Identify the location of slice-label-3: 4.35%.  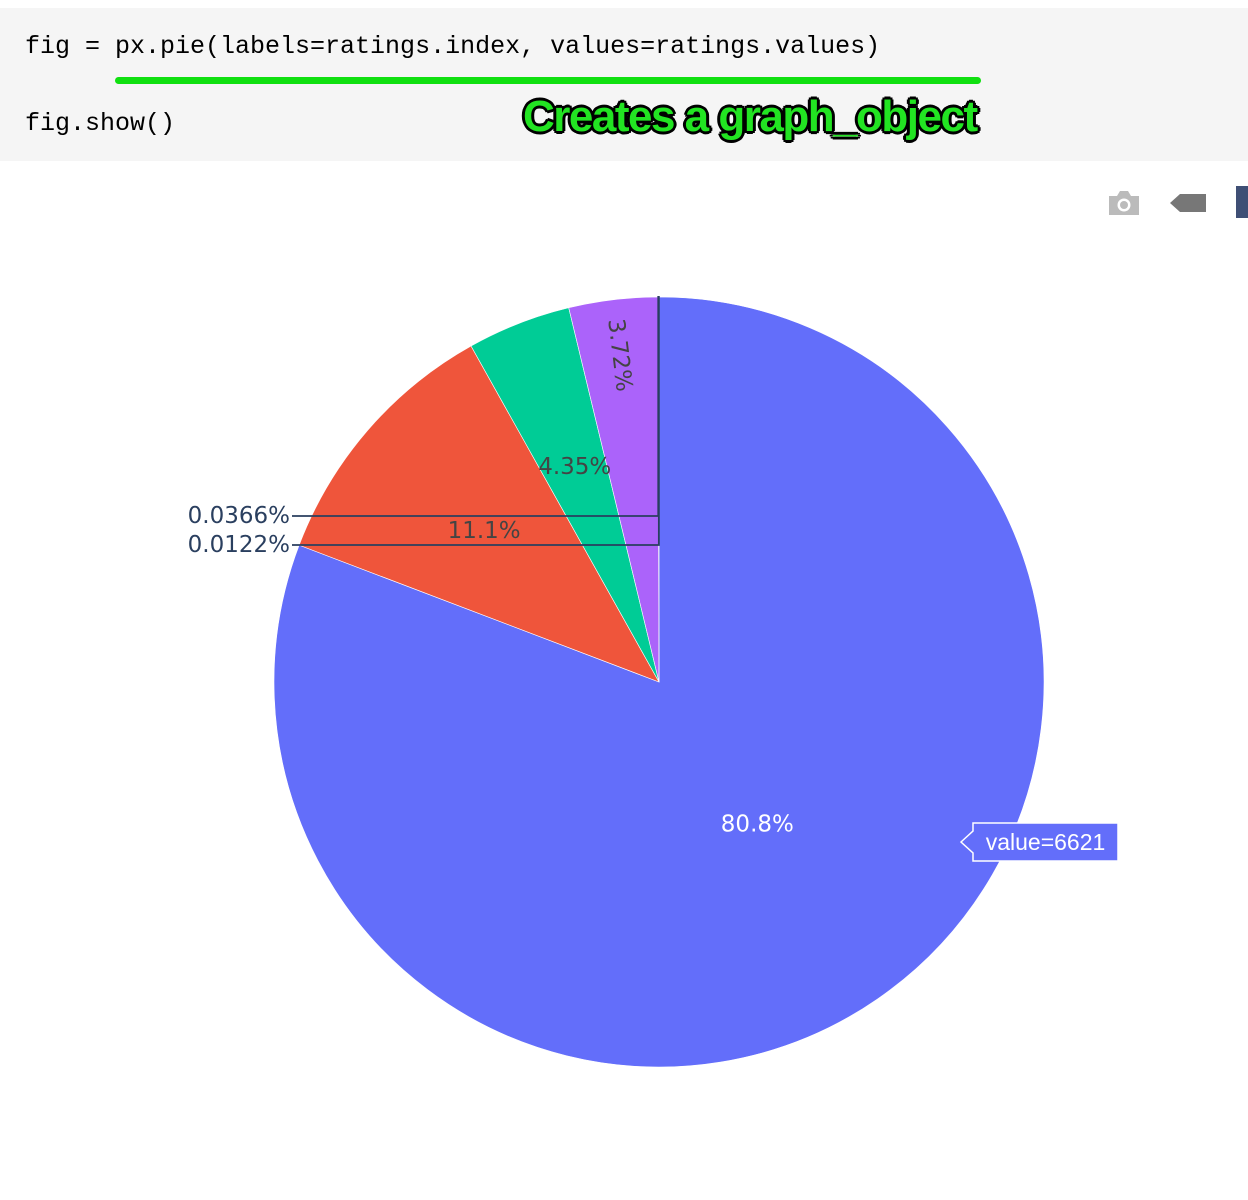
(574, 467).